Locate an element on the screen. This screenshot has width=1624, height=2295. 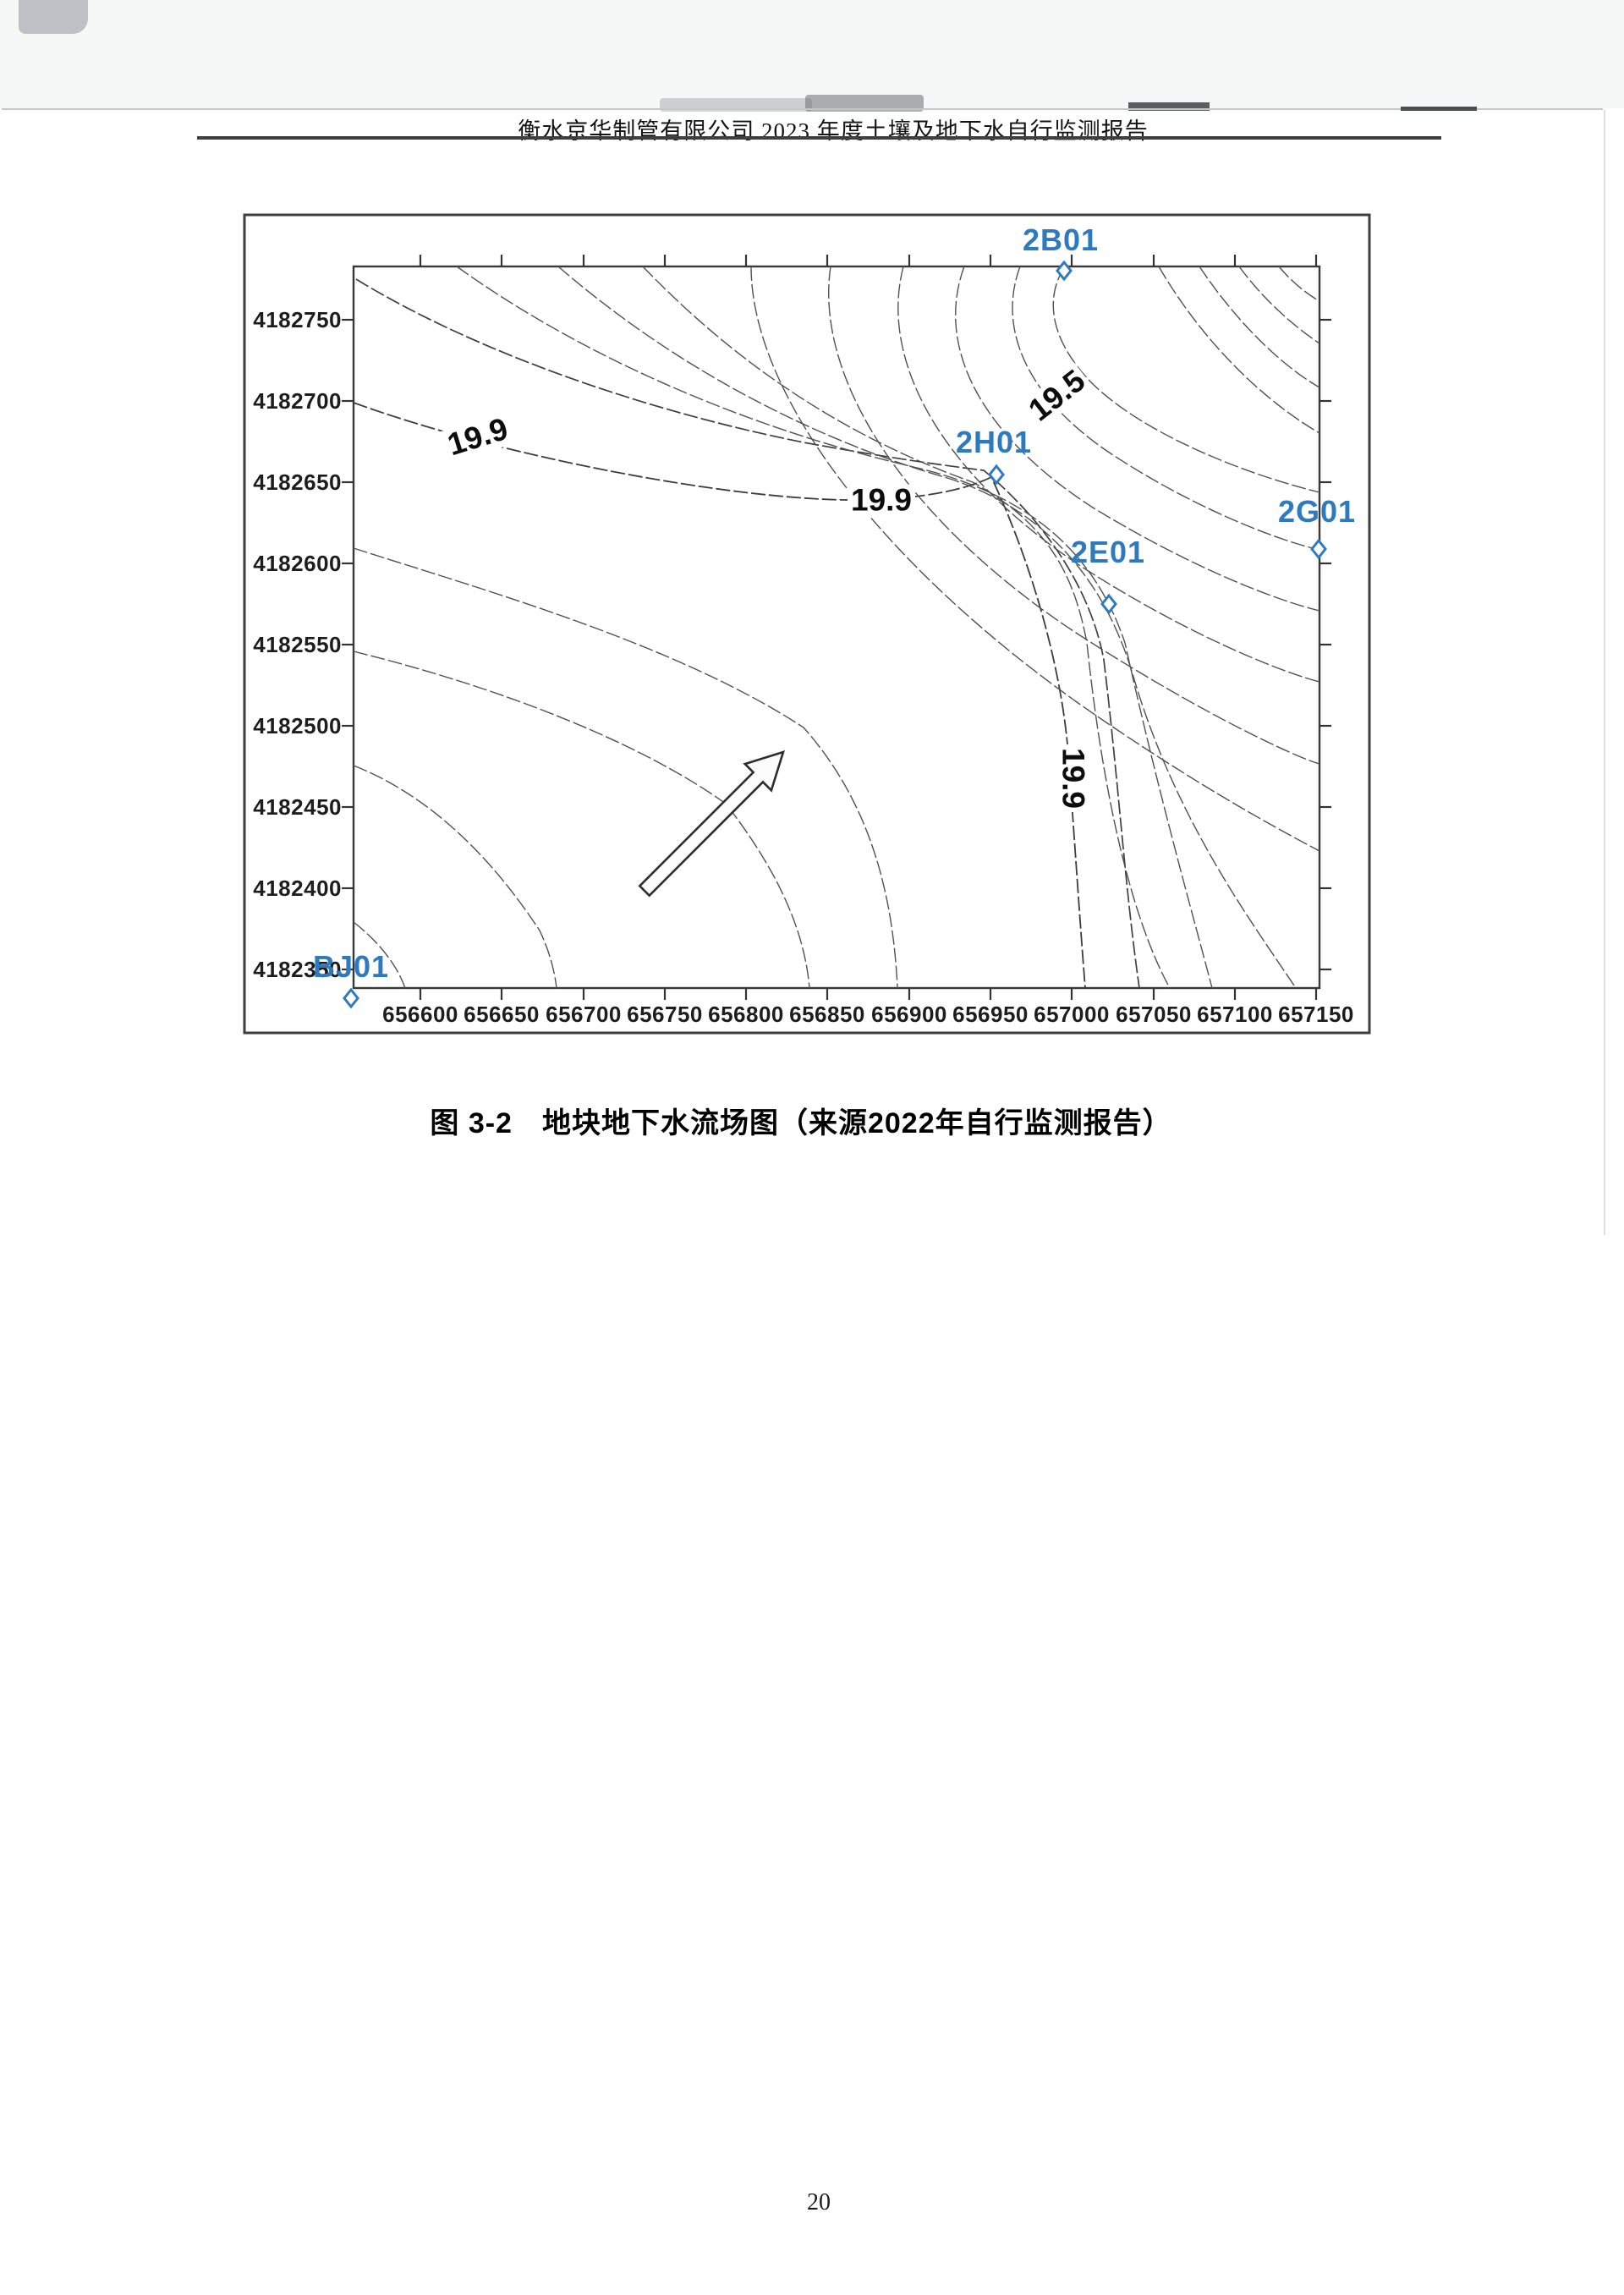
station-marker-BJ01 is located at coordinates (351, 998).